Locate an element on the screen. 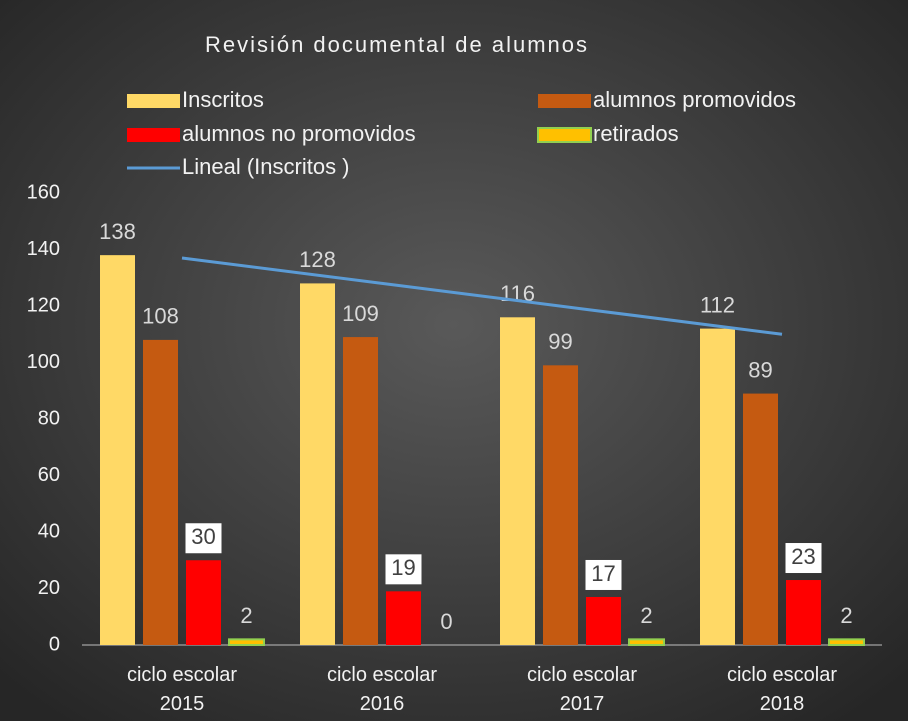  value-label: 0 is located at coordinates (446, 621).